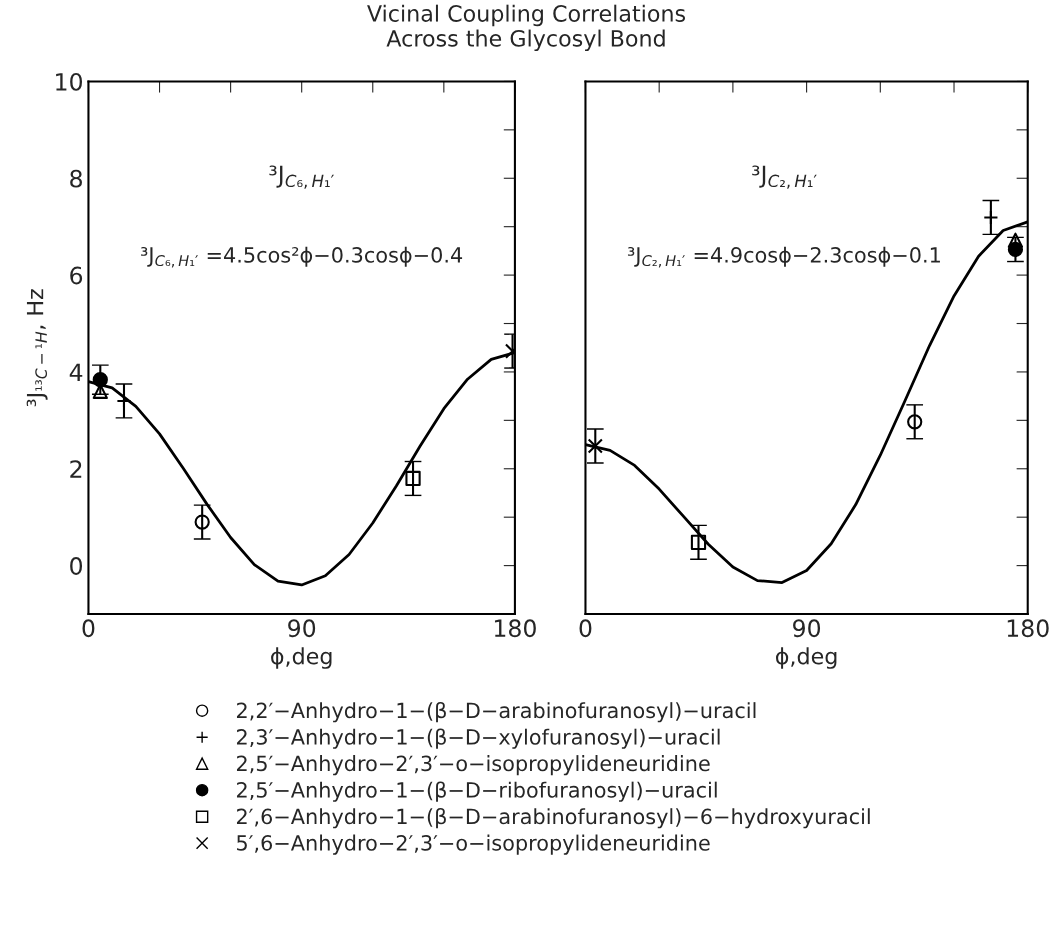 The image size is (1053, 936). I want to click on y-tick-label: 10, so click(69, 81).